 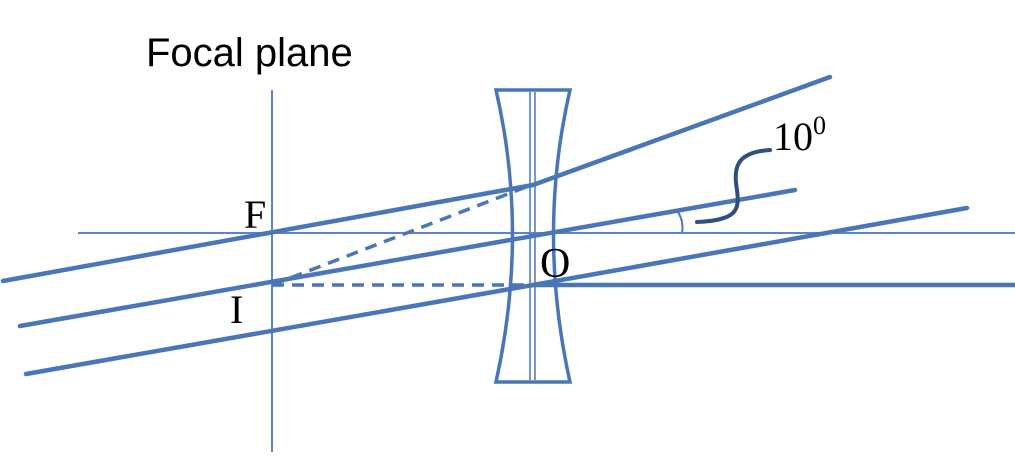 I want to click on angle-leader-line, so click(x=733, y=186).